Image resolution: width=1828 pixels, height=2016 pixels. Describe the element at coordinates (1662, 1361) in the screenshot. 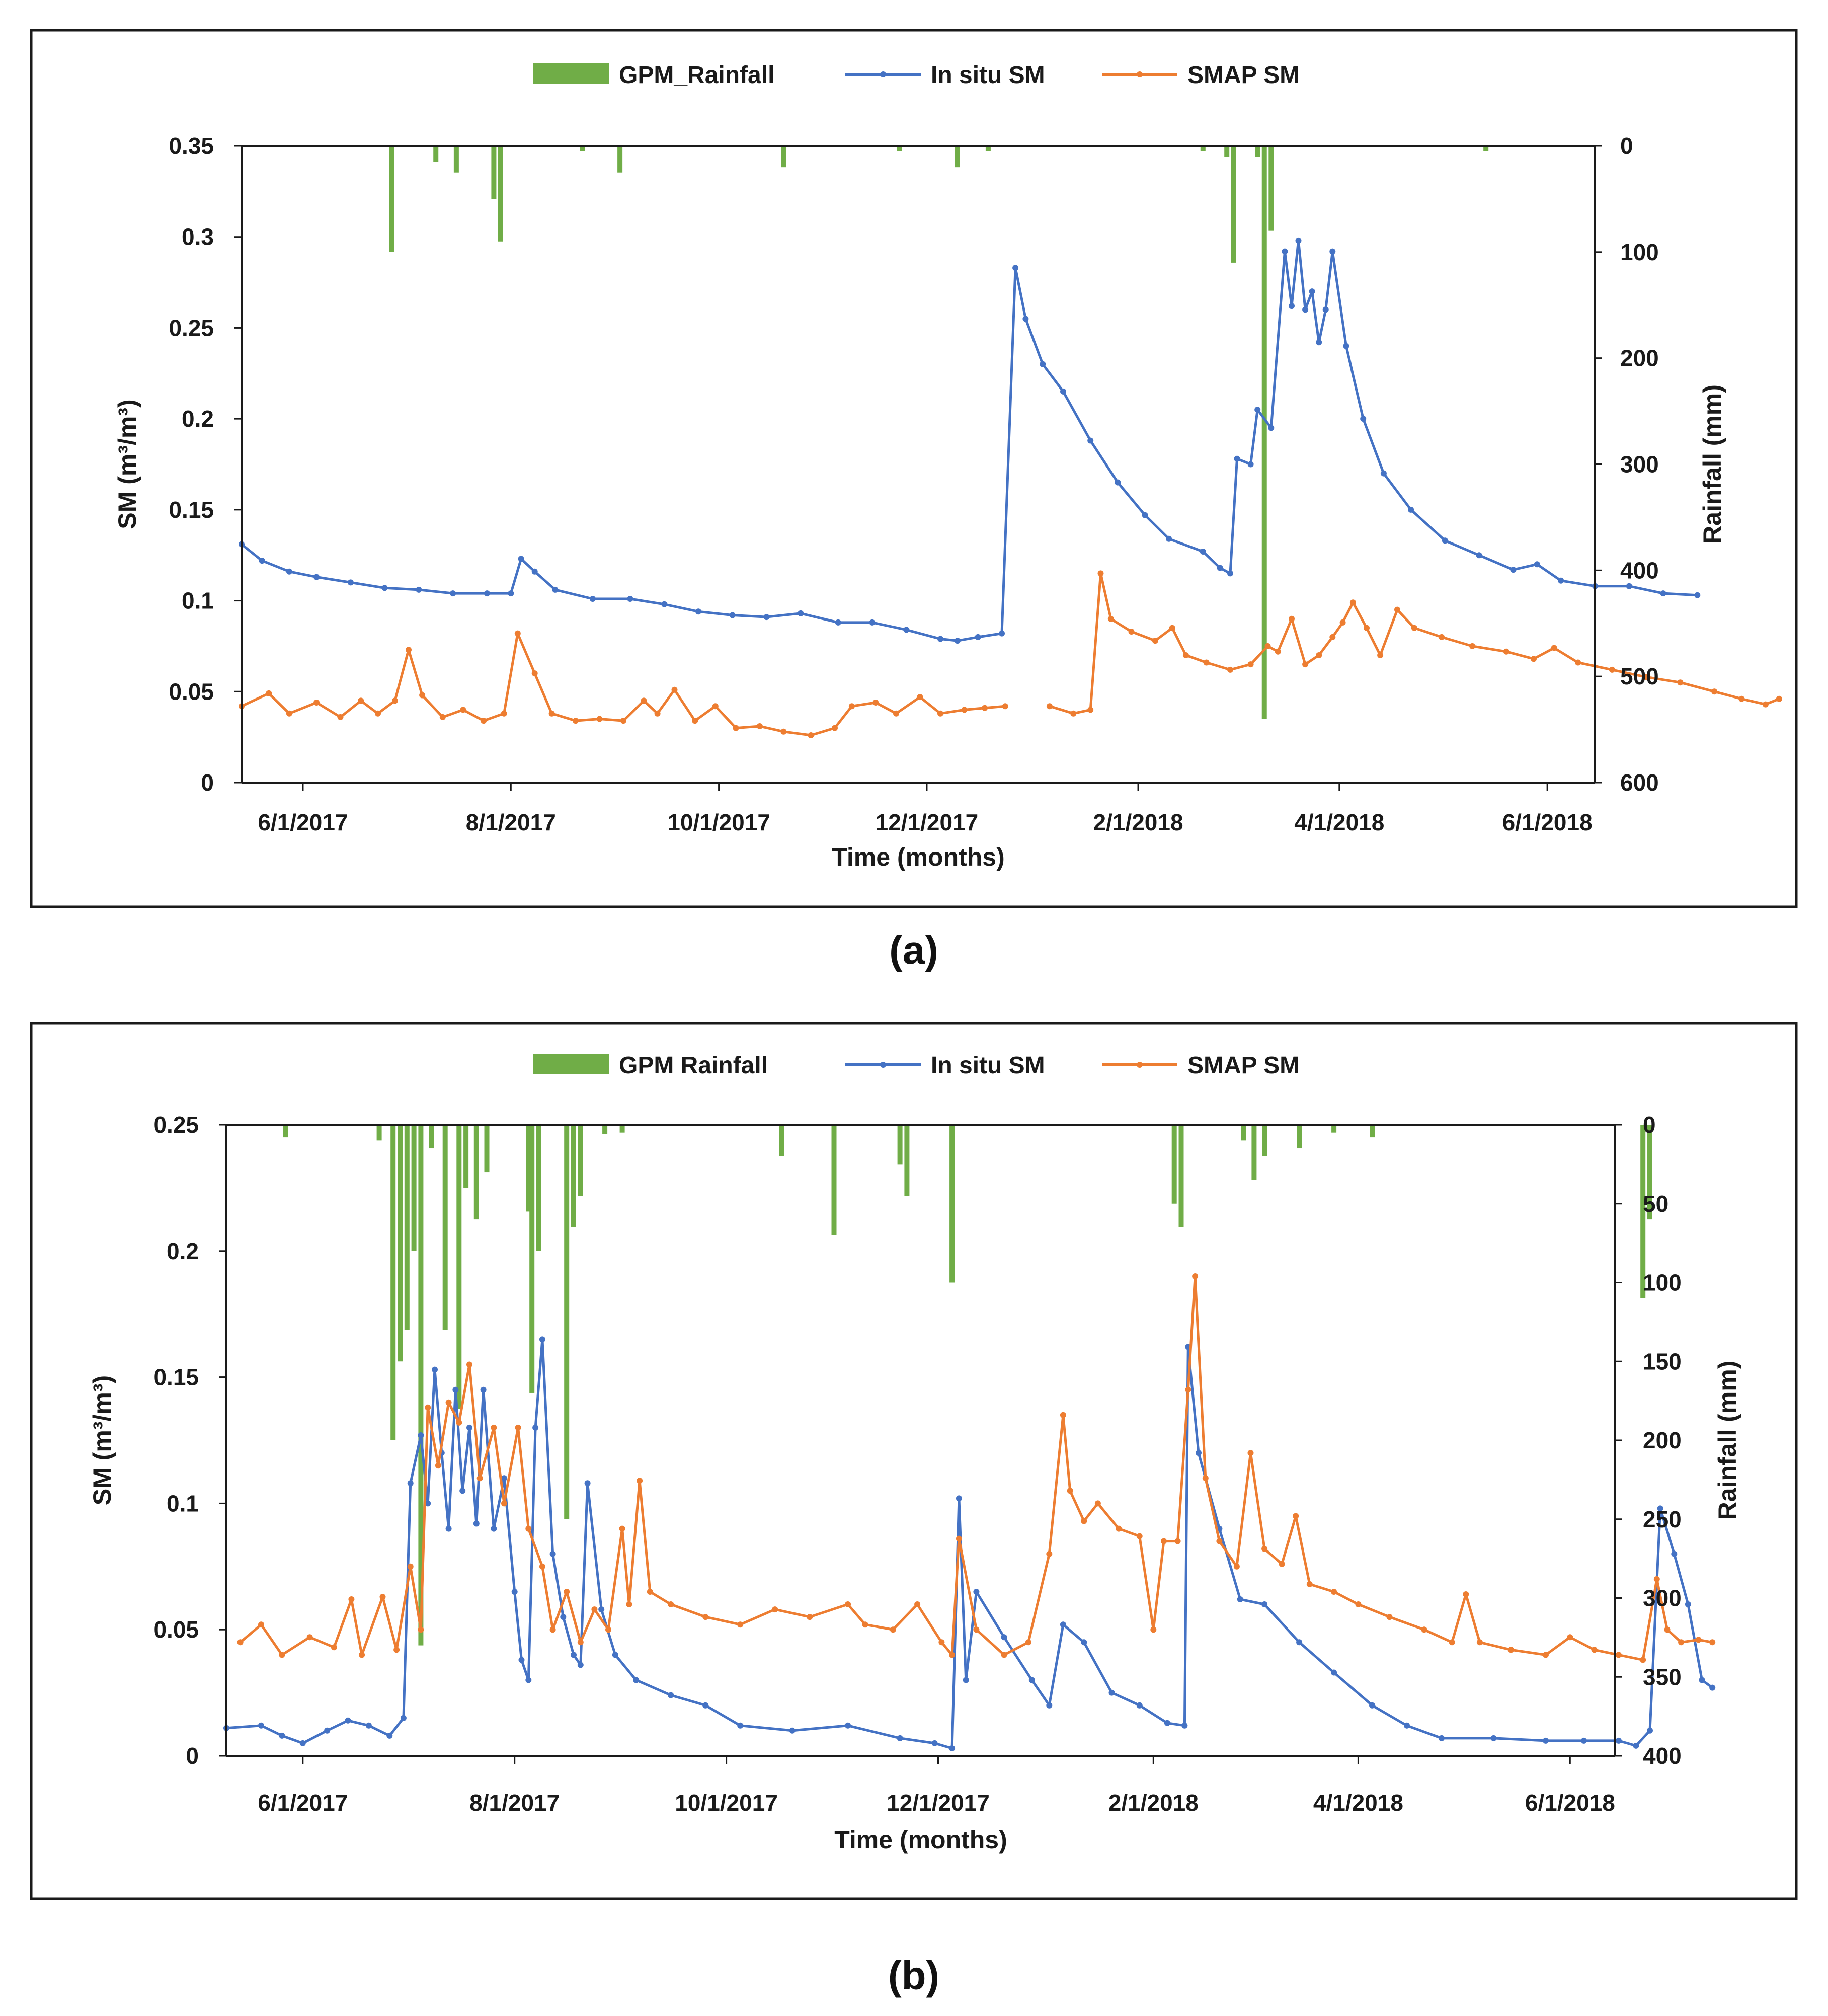

I see `right-tick-label: 150` at that location.